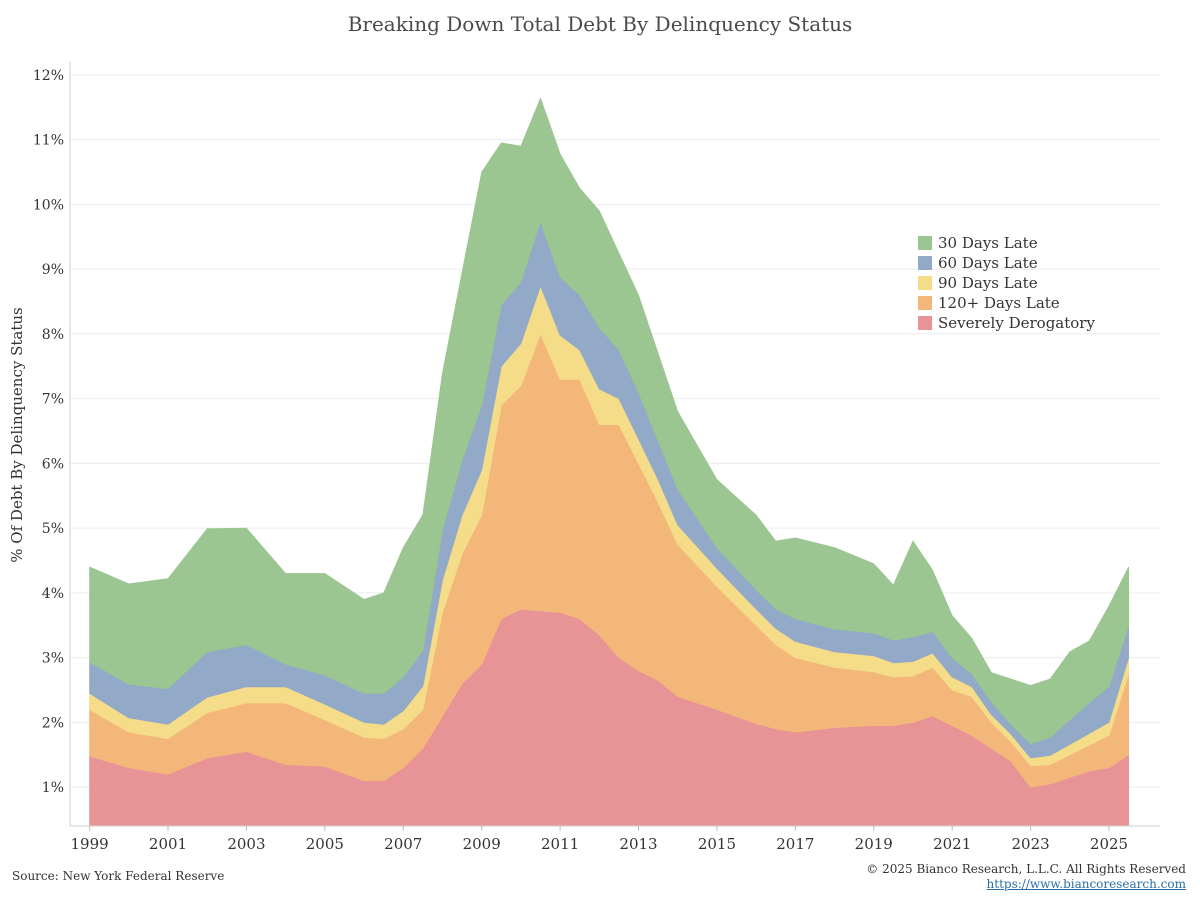 The height and width of the screenshot is (900, 1200). Describe the element at coordinates (403, 844) in the screenshot. I see `x-tick-label: 2007` at that location.